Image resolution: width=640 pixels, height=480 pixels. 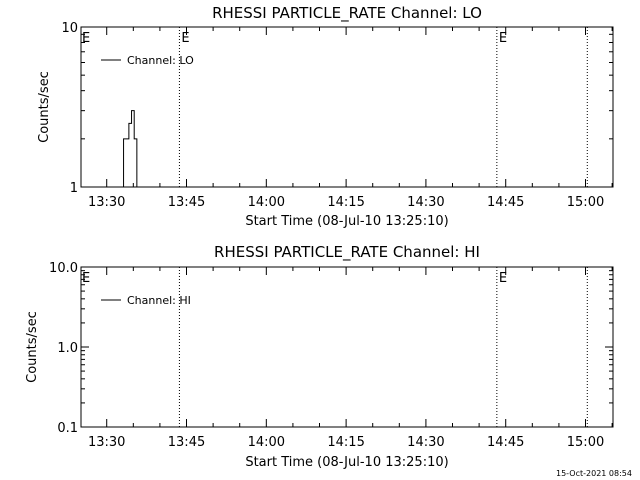 What do you see at coordinates (69, 28) in the screenshot?
I see `y-tick-label: 10` at bounding box center [69, 28].